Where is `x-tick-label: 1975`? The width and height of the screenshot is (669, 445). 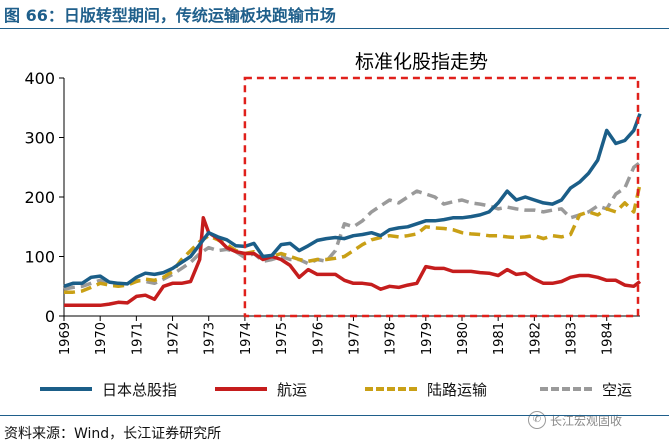
x-tick-label: 1975 is located at coordinates (282, 338).